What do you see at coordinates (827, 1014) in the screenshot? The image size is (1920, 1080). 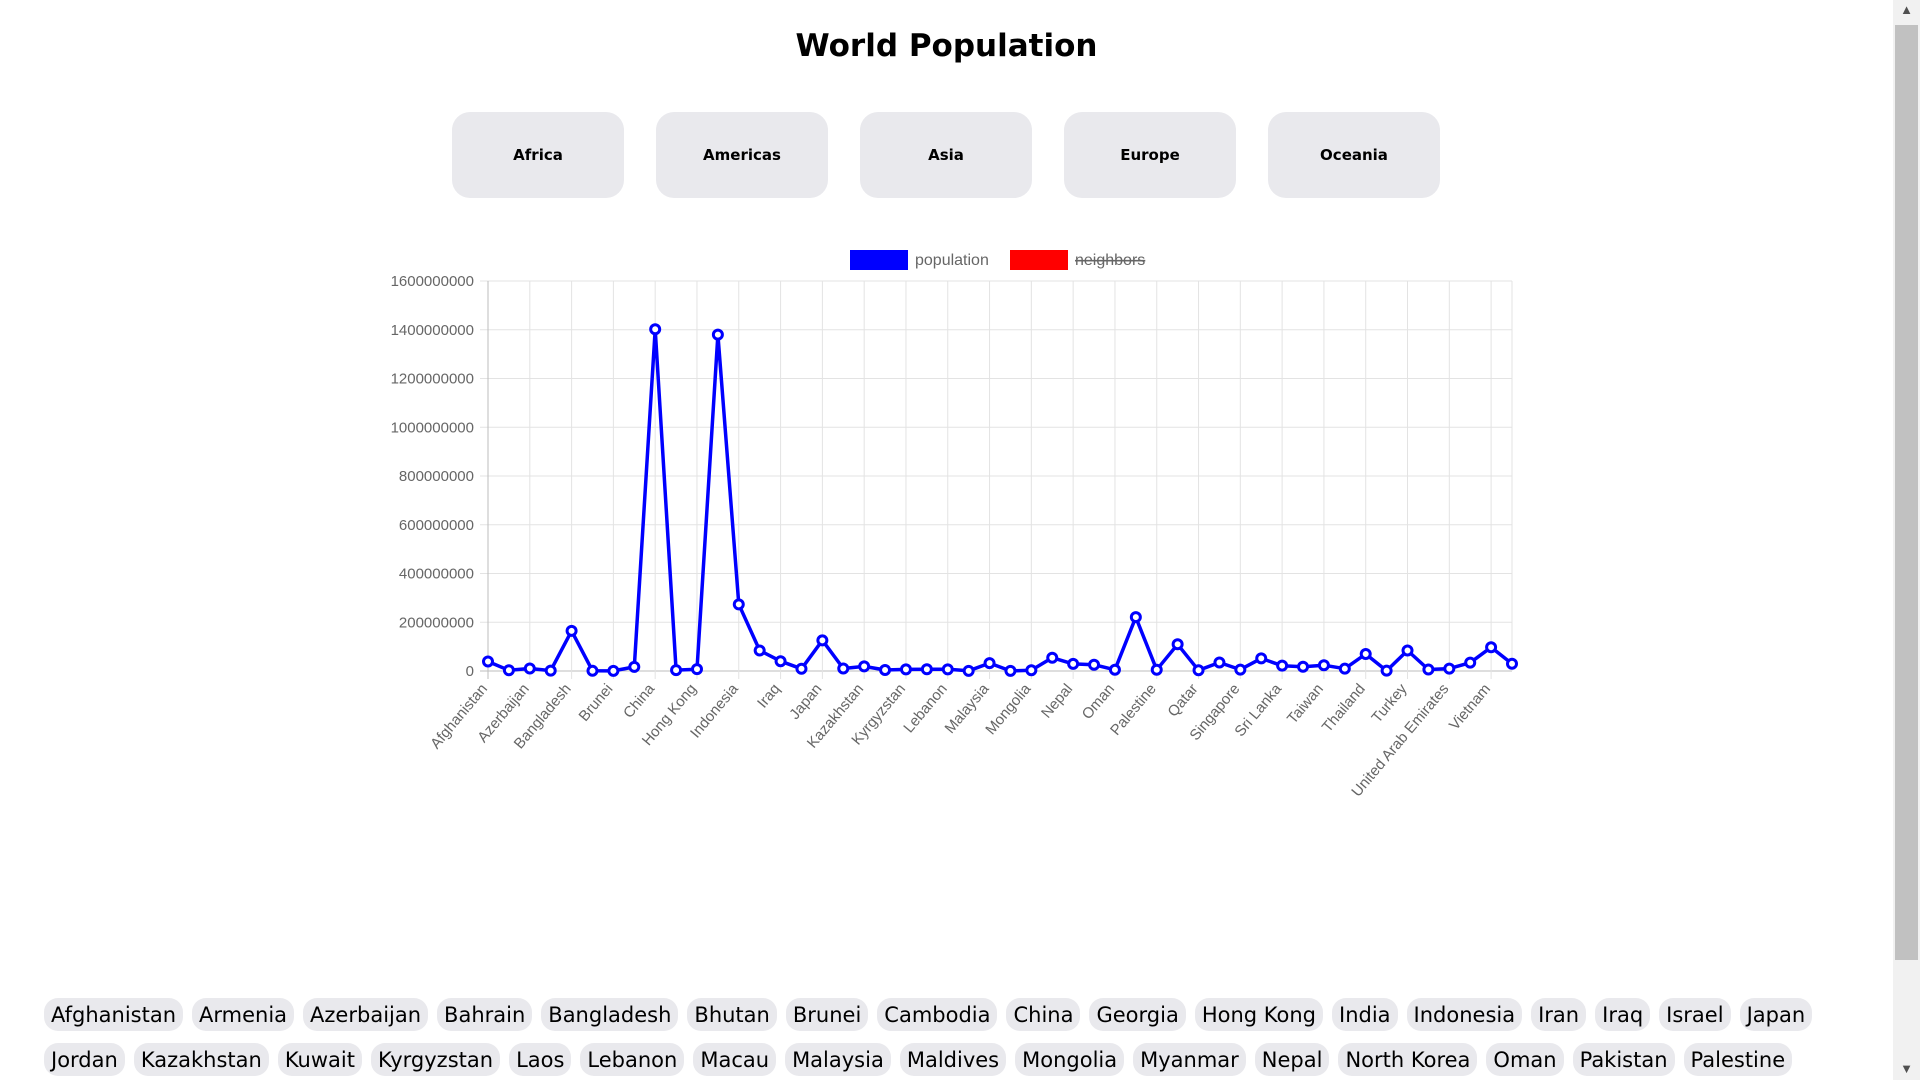 I see `country-chip: Brunei` at bounding box center [827, 1014].